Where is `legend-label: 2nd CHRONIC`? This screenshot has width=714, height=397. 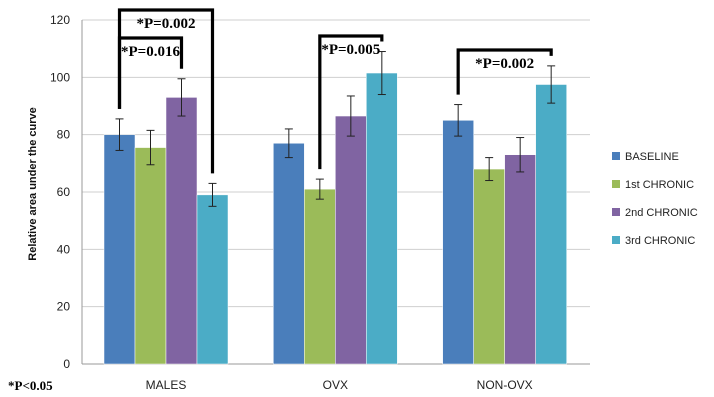
legend-label: 2nd CHRONIC is located at coordinates (661, 213).